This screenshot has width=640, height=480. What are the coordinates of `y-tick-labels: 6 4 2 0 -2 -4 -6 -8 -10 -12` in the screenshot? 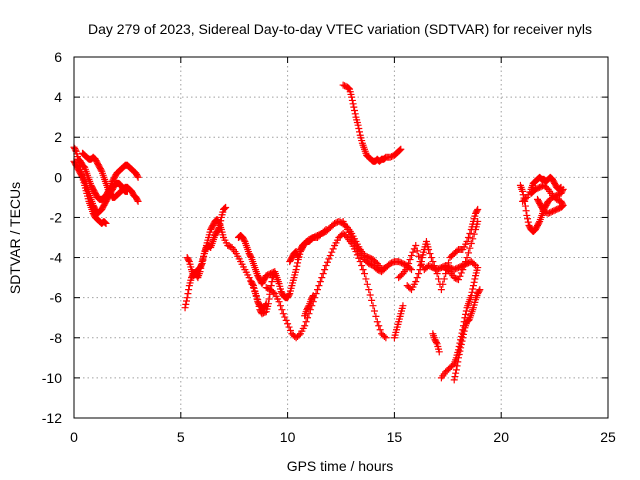 It's located at (52, 237).